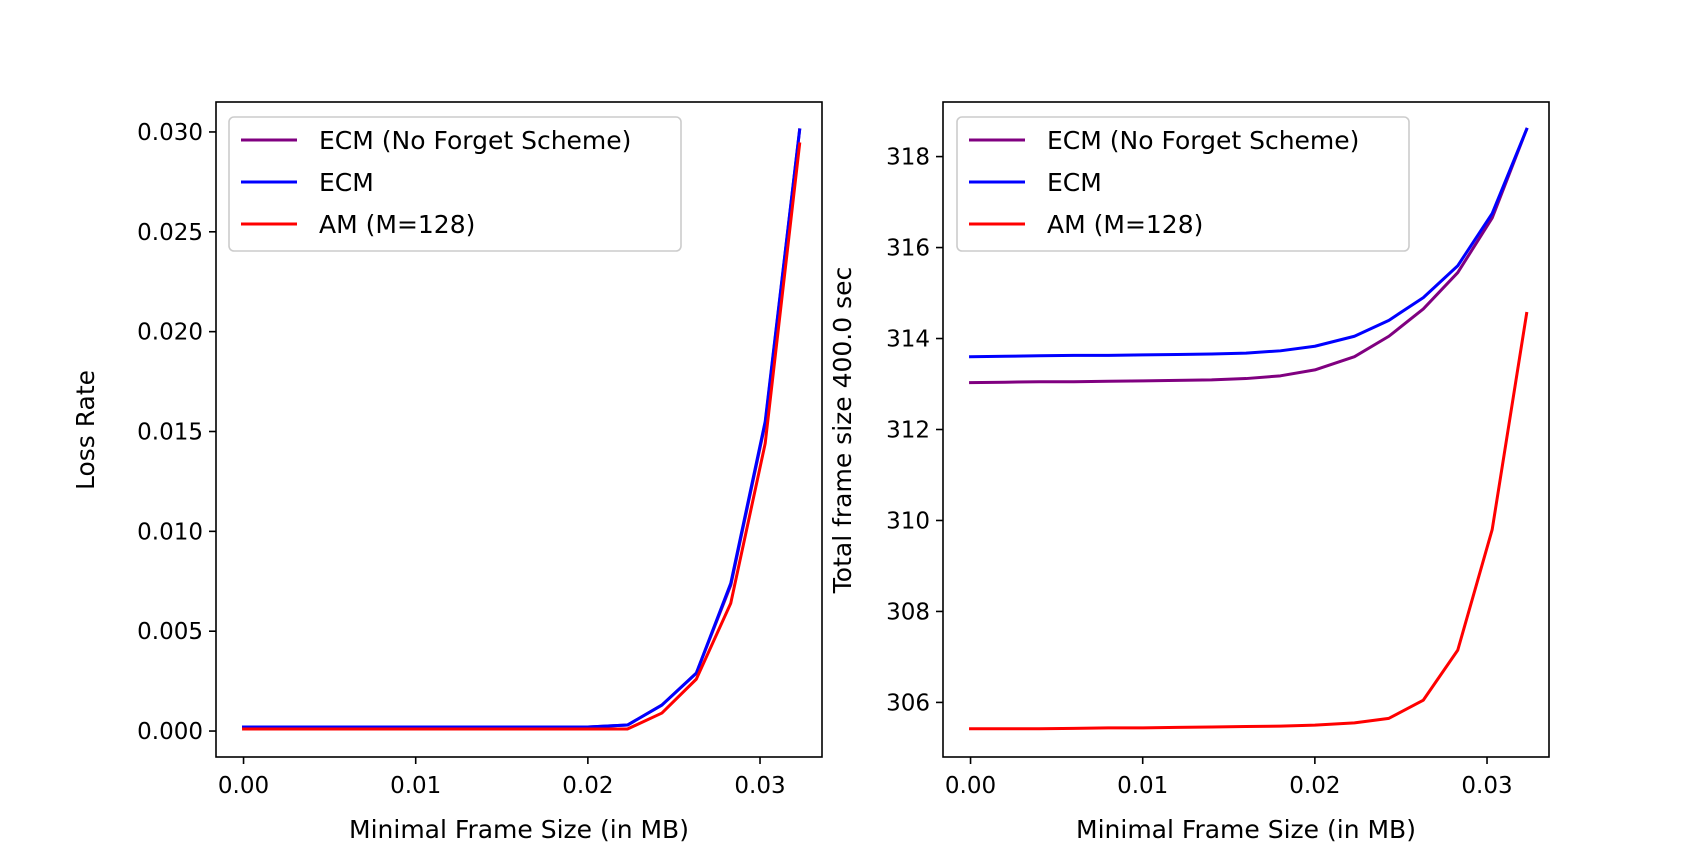 Image resolution: width=1702 pixels, height=842 pixels. Describe the element at coordinates (170, 233) in the screenshot. I see `loss-rate-y-tick-label: 0.025` at that location.